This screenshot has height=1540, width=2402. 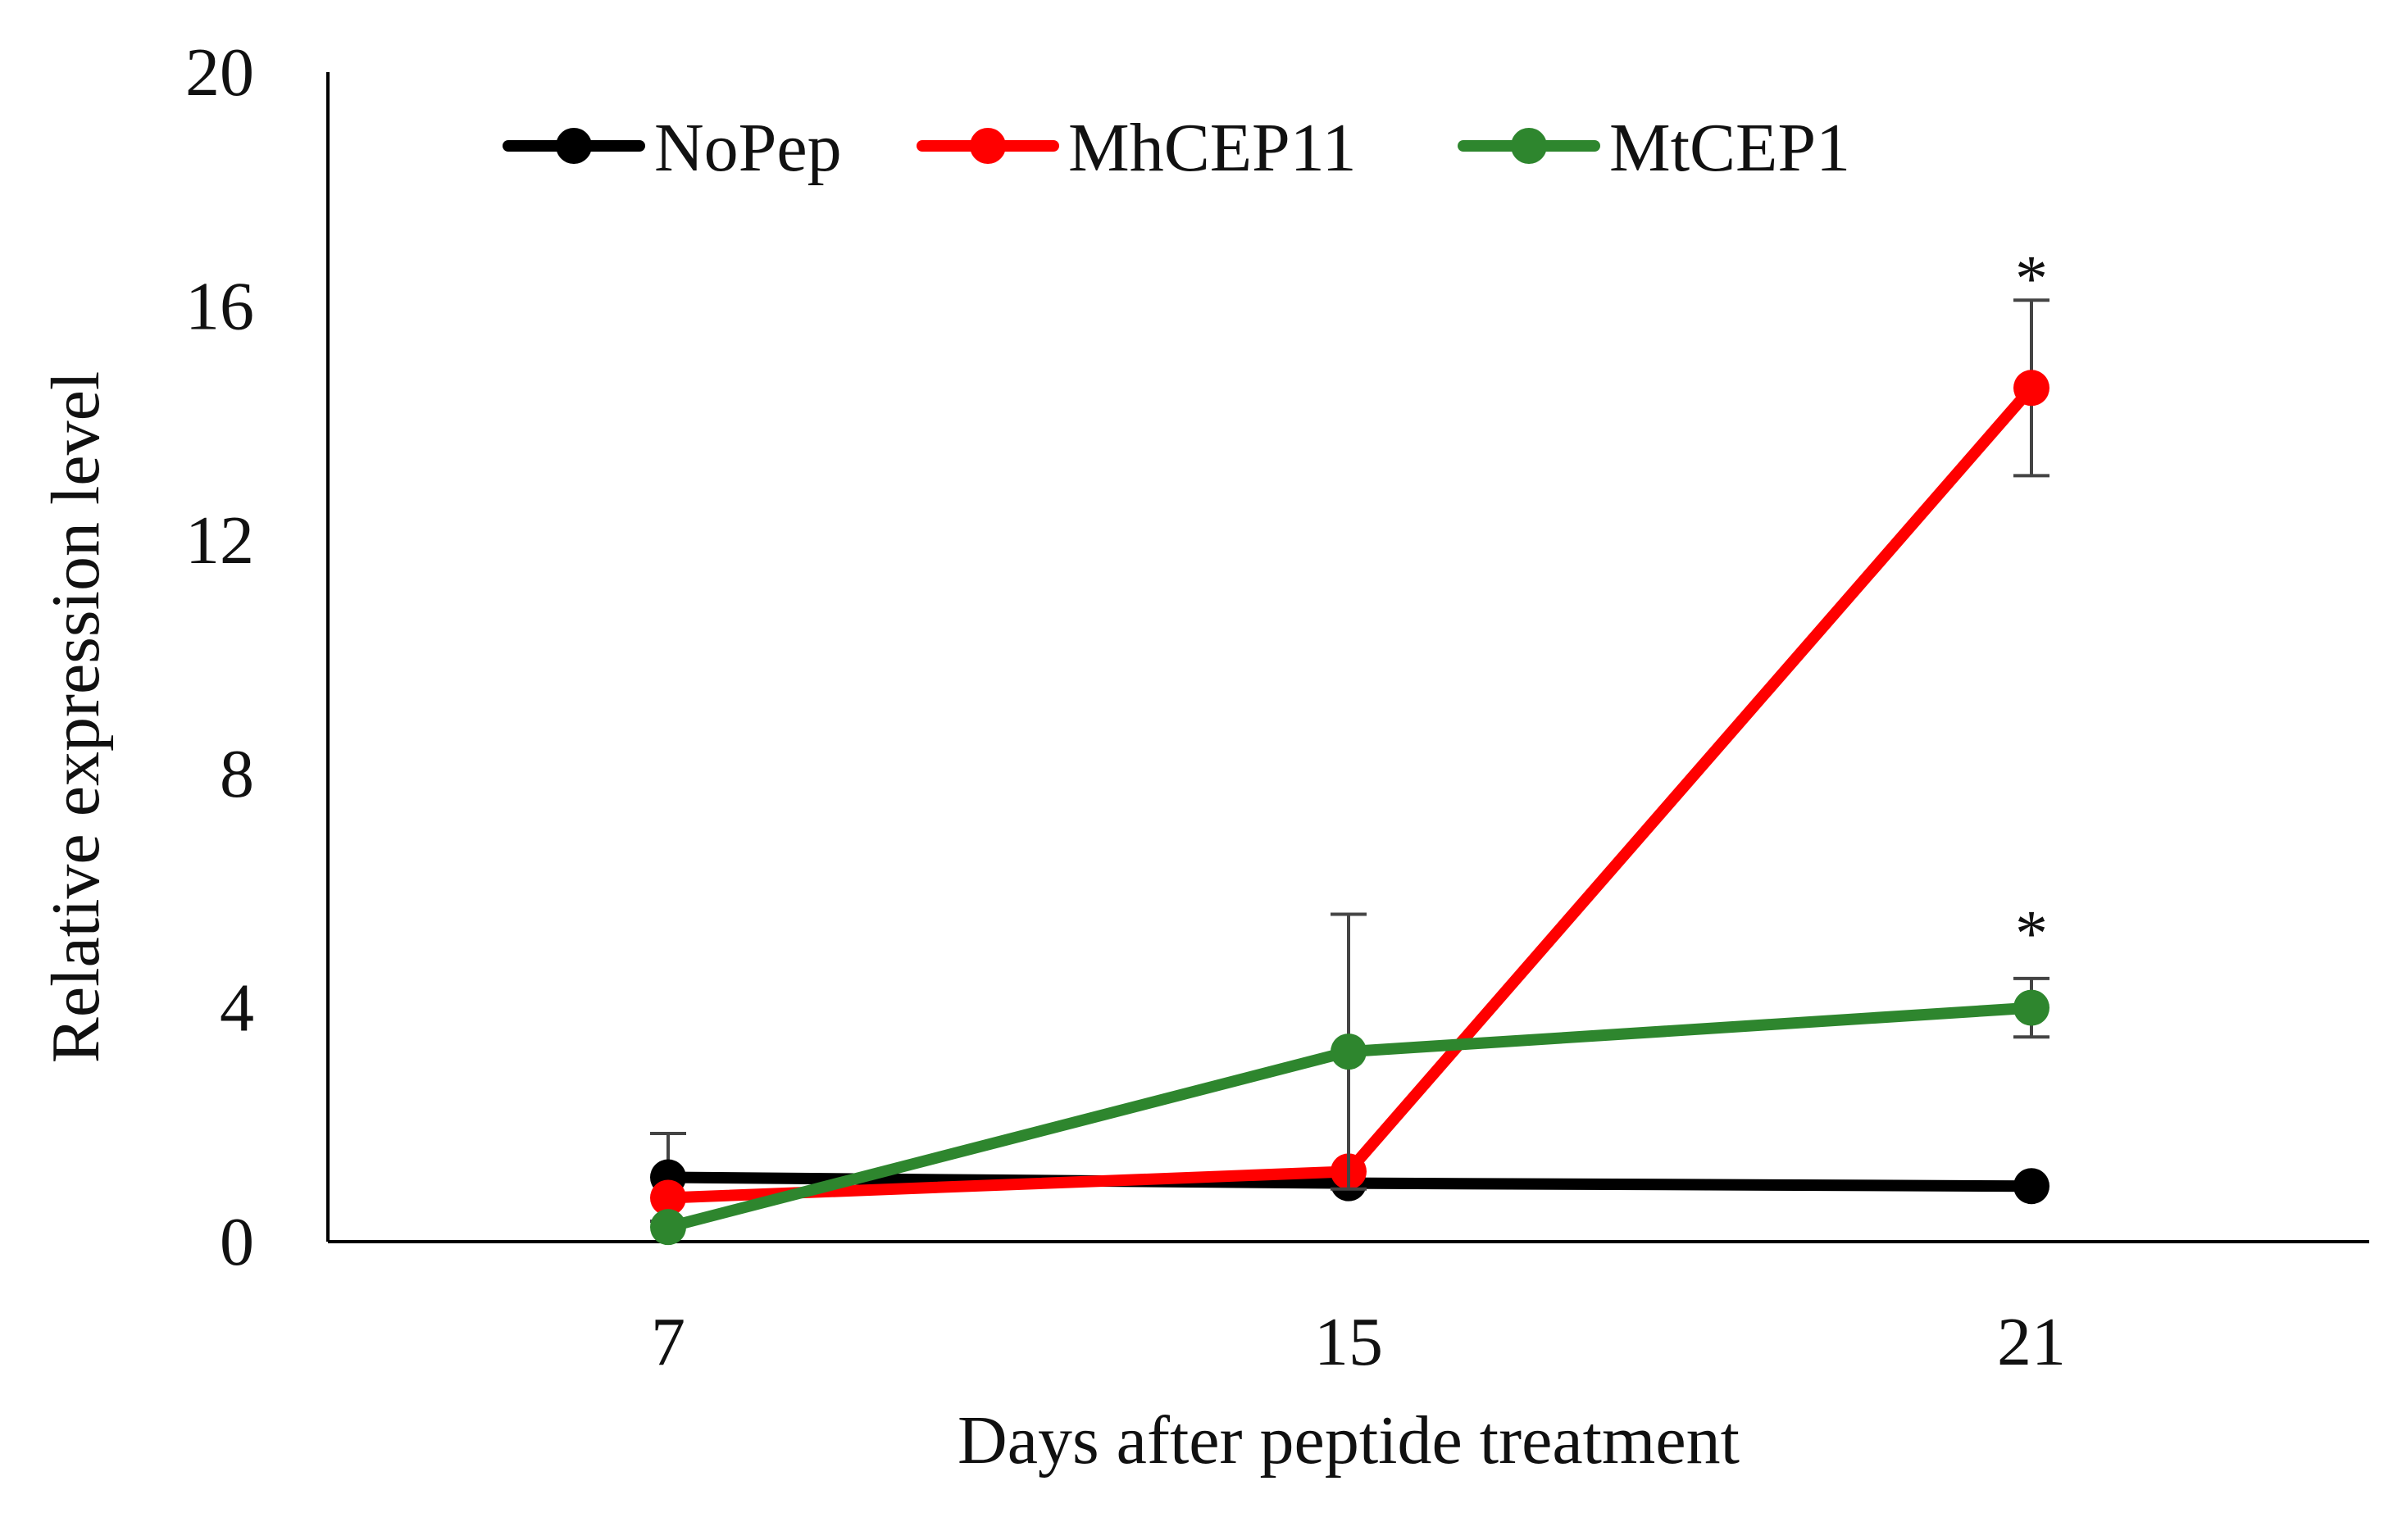 I want to click on annotation-layer: **, so click(x=2032, y=606).